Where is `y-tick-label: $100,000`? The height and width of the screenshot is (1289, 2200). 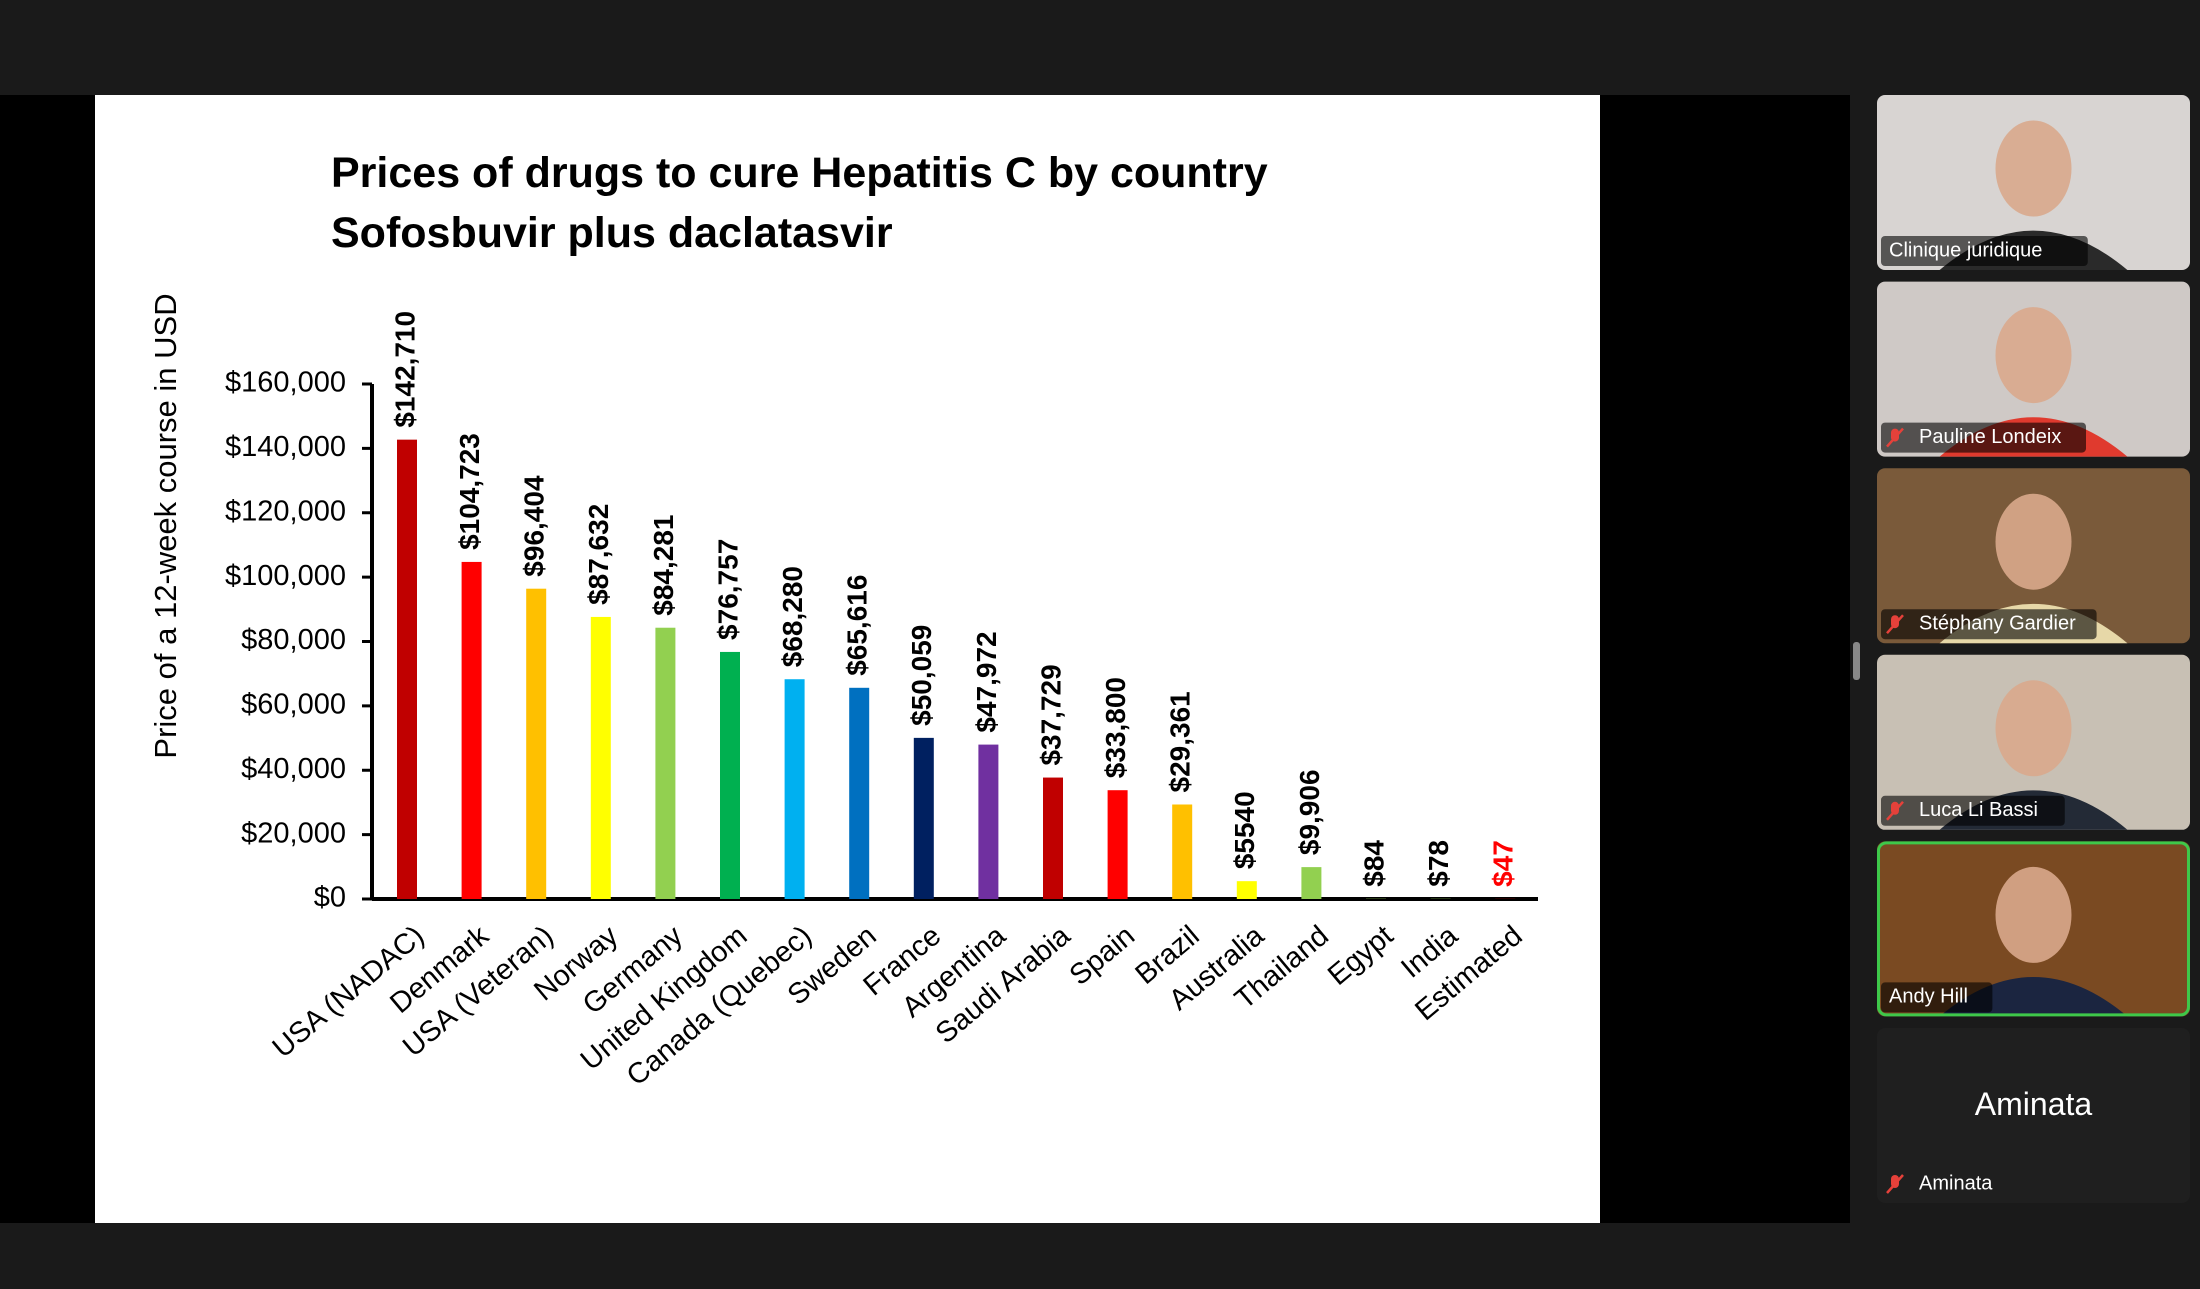
y-tick-label: $100,000 is located at coordinates (285, 576).